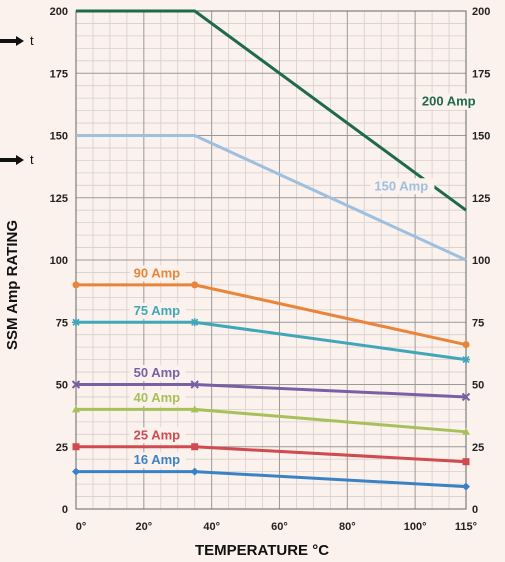 This screenshot has height=562, width=505. I want to click on y-tick-label-right: 150, so click(481, 137).